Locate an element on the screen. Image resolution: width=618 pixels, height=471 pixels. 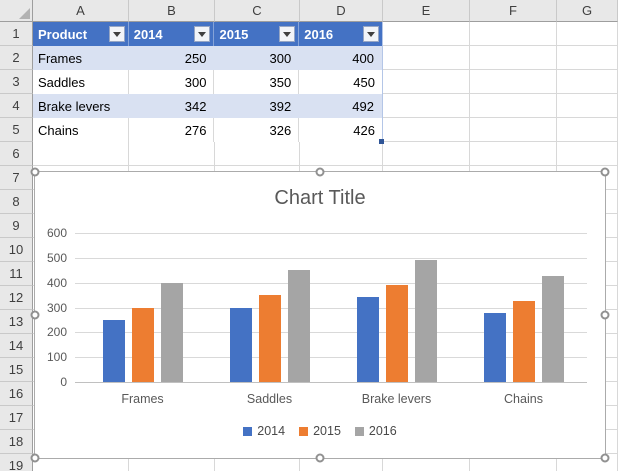
table-row: Frames 250 300 400 is located at coordinates (207, 58).